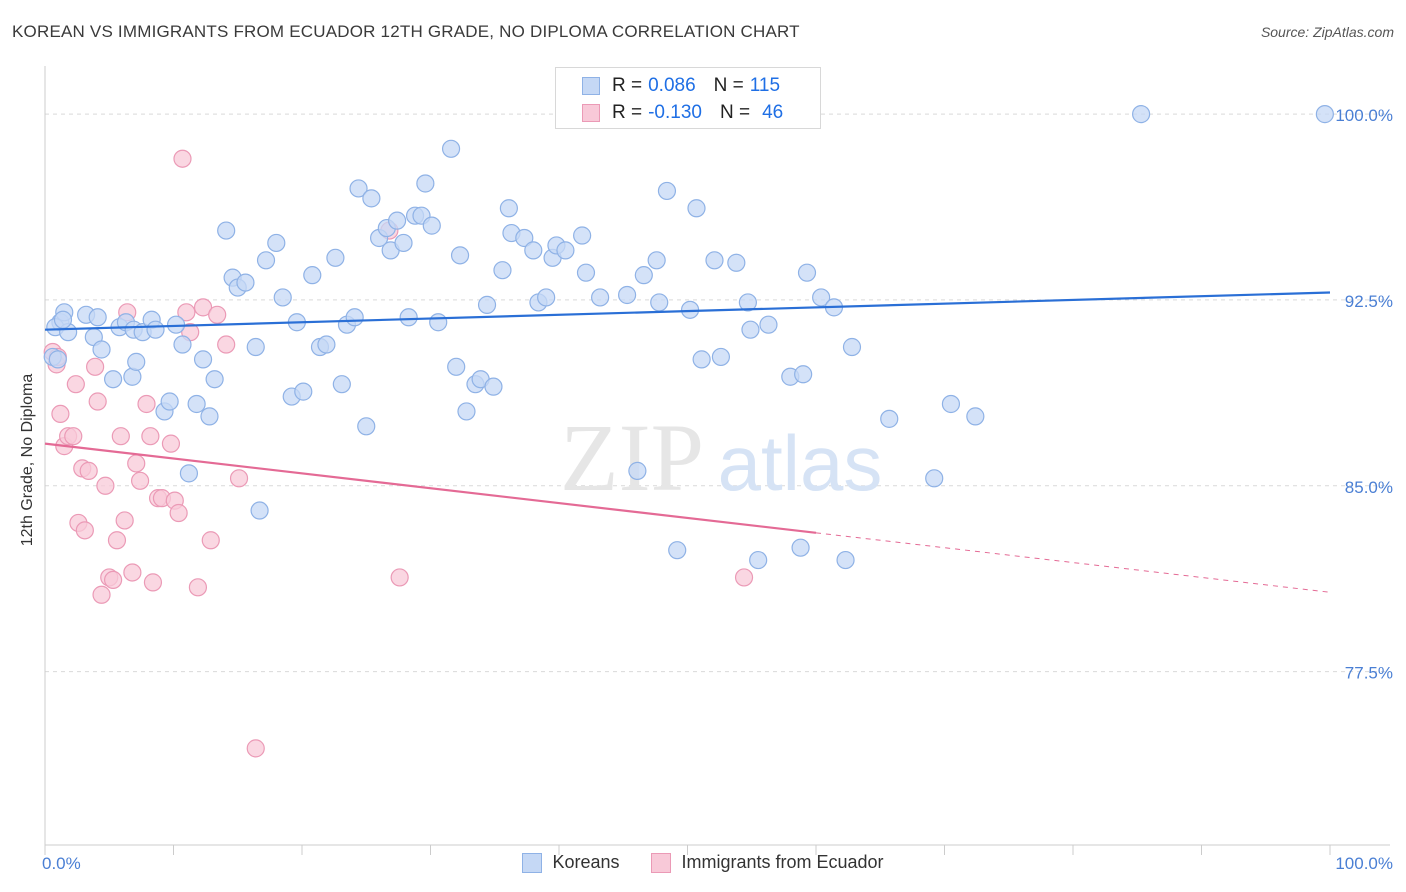 The width and height of the screenshot is (1406, 892). I want to click on legend-item-ecuador: Immigrants from Ecuador, so click(767, 862).